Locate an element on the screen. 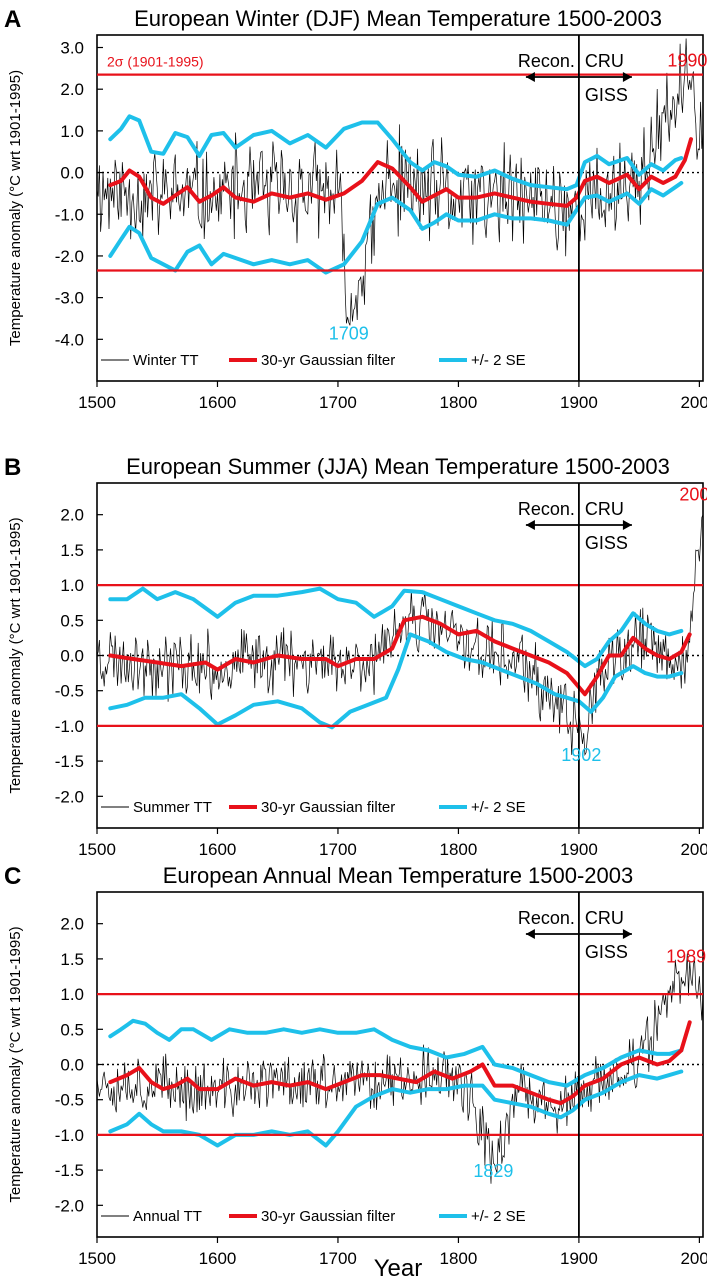 This screenshot has height=1280, width=707. annotation-red-1990: 1990 is located at coordinates (687, 60).